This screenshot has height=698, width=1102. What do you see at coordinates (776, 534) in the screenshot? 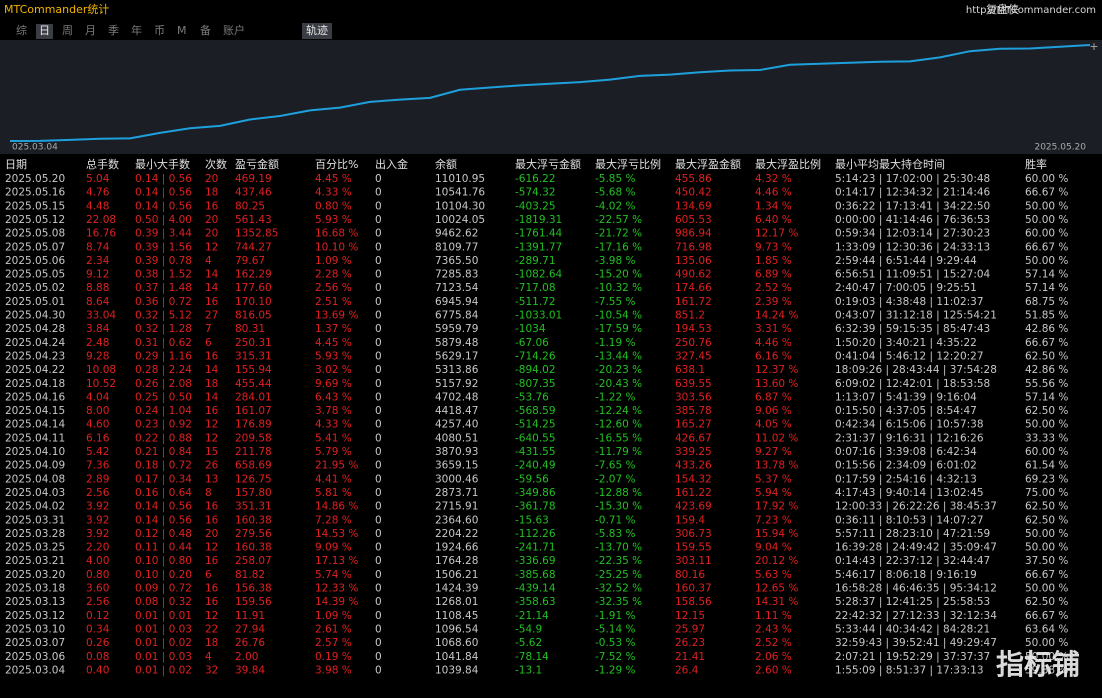
I see `cell: 15.94 %` at bounding box center [776, 534].